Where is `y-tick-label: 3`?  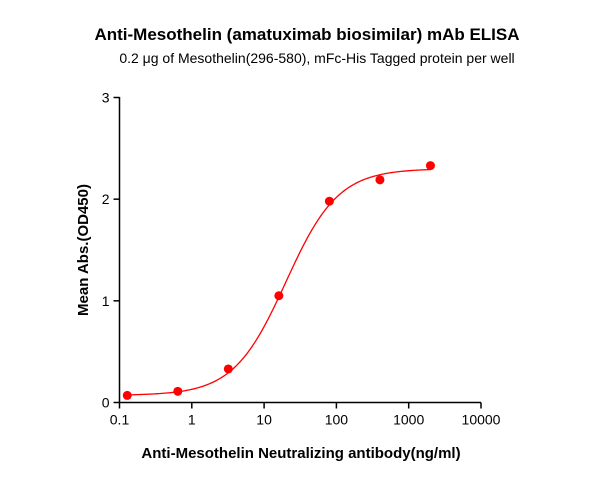 y-tick-label: 3 is located at coordinates (106, 98).